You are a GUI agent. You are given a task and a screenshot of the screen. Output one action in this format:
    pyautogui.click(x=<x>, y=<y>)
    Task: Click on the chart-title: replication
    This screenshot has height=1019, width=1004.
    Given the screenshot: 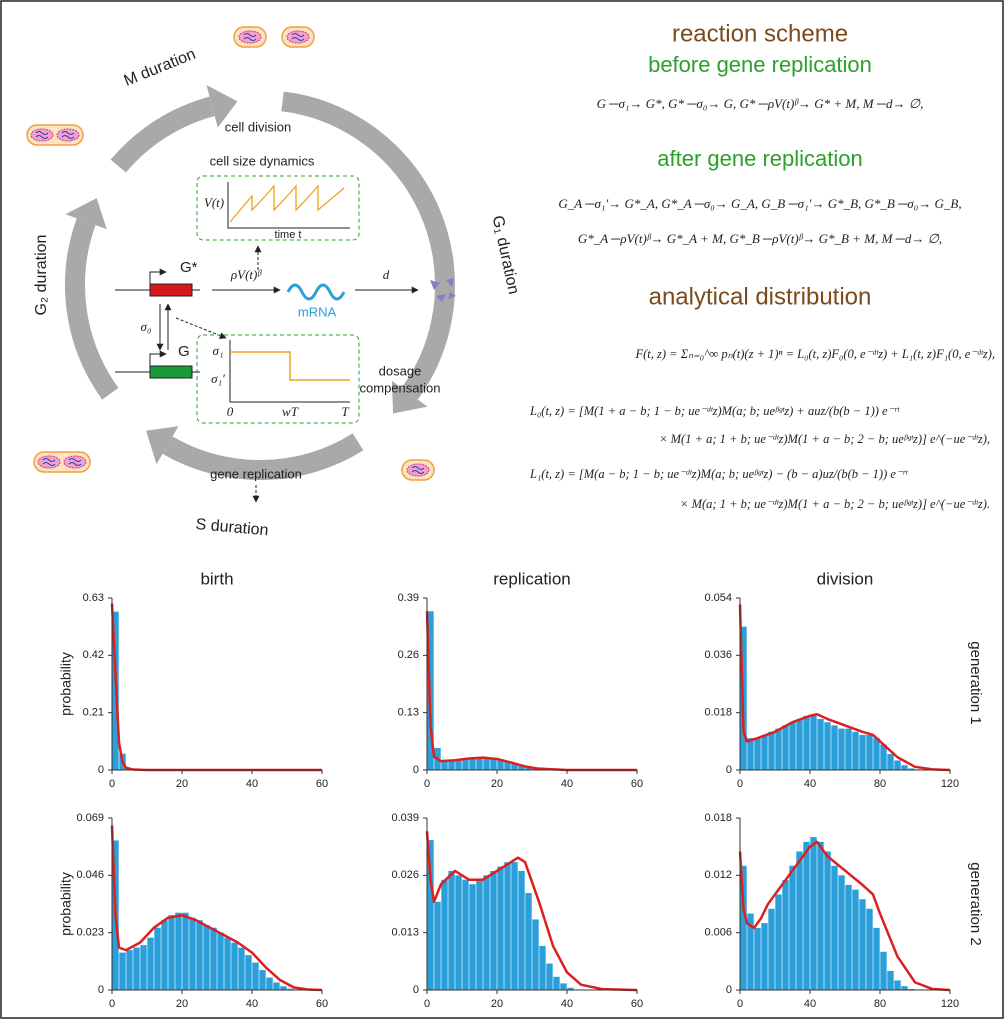 What is the action you would take?
    pyautogui.click(x=532, y=578)
    